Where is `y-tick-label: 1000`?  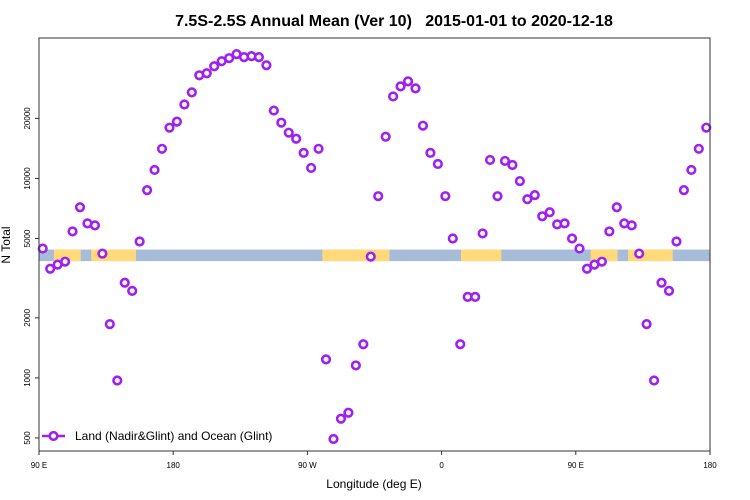 y-tick-label: 1000 is located at coordinates (27, 377).